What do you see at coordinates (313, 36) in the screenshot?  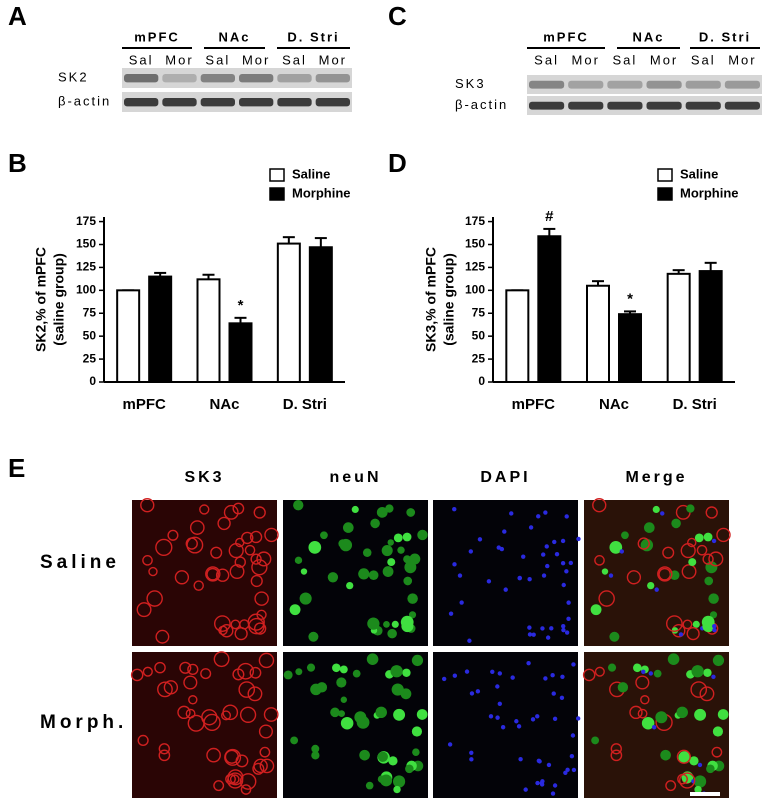 I see `blot-group: D. Stri` at bounding box center [313, 36].